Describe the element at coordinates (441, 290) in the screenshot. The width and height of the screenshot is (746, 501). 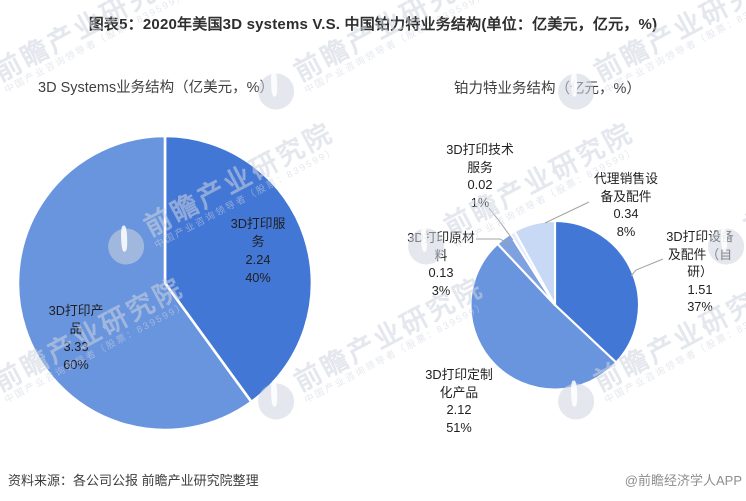
I see `slice-percent: 3%` at that location.